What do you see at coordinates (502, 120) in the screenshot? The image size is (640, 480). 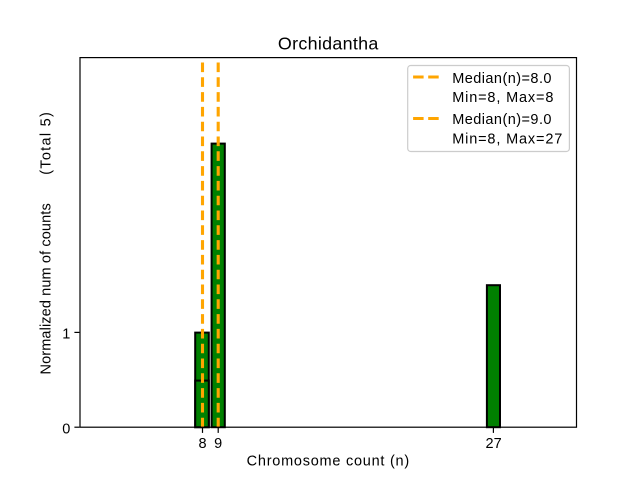 I see `svg-text: Median(n)=9.0` at bounding box center [502, 120].